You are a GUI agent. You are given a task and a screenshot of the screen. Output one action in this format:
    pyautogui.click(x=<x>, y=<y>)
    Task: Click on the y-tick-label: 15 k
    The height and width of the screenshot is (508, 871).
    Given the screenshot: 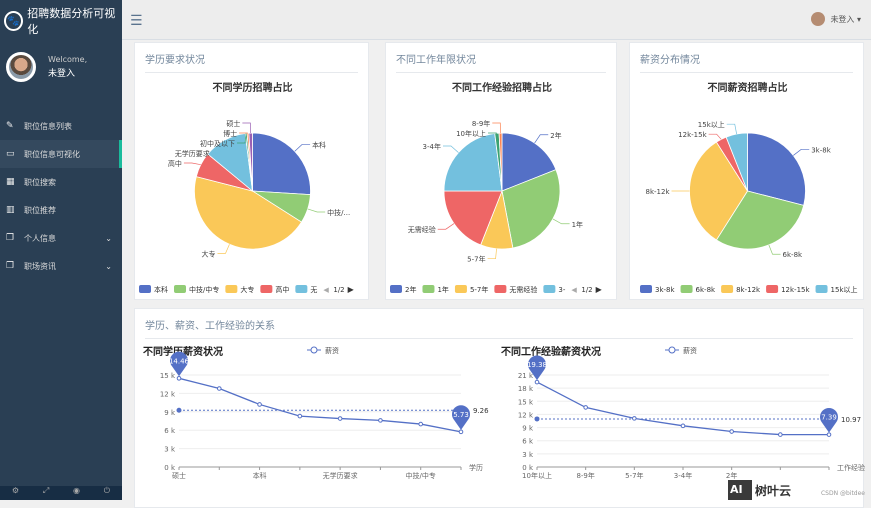 What is the action you would take?
    pyautogui.click(x=168, y=376)
    